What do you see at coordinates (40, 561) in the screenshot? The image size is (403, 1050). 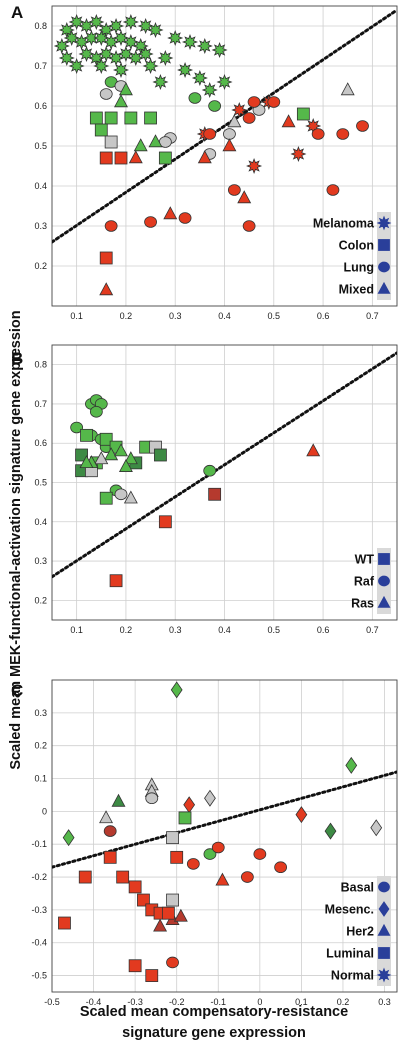 I see `y-tick-label: 0.3` at bounding box center [40, 561].